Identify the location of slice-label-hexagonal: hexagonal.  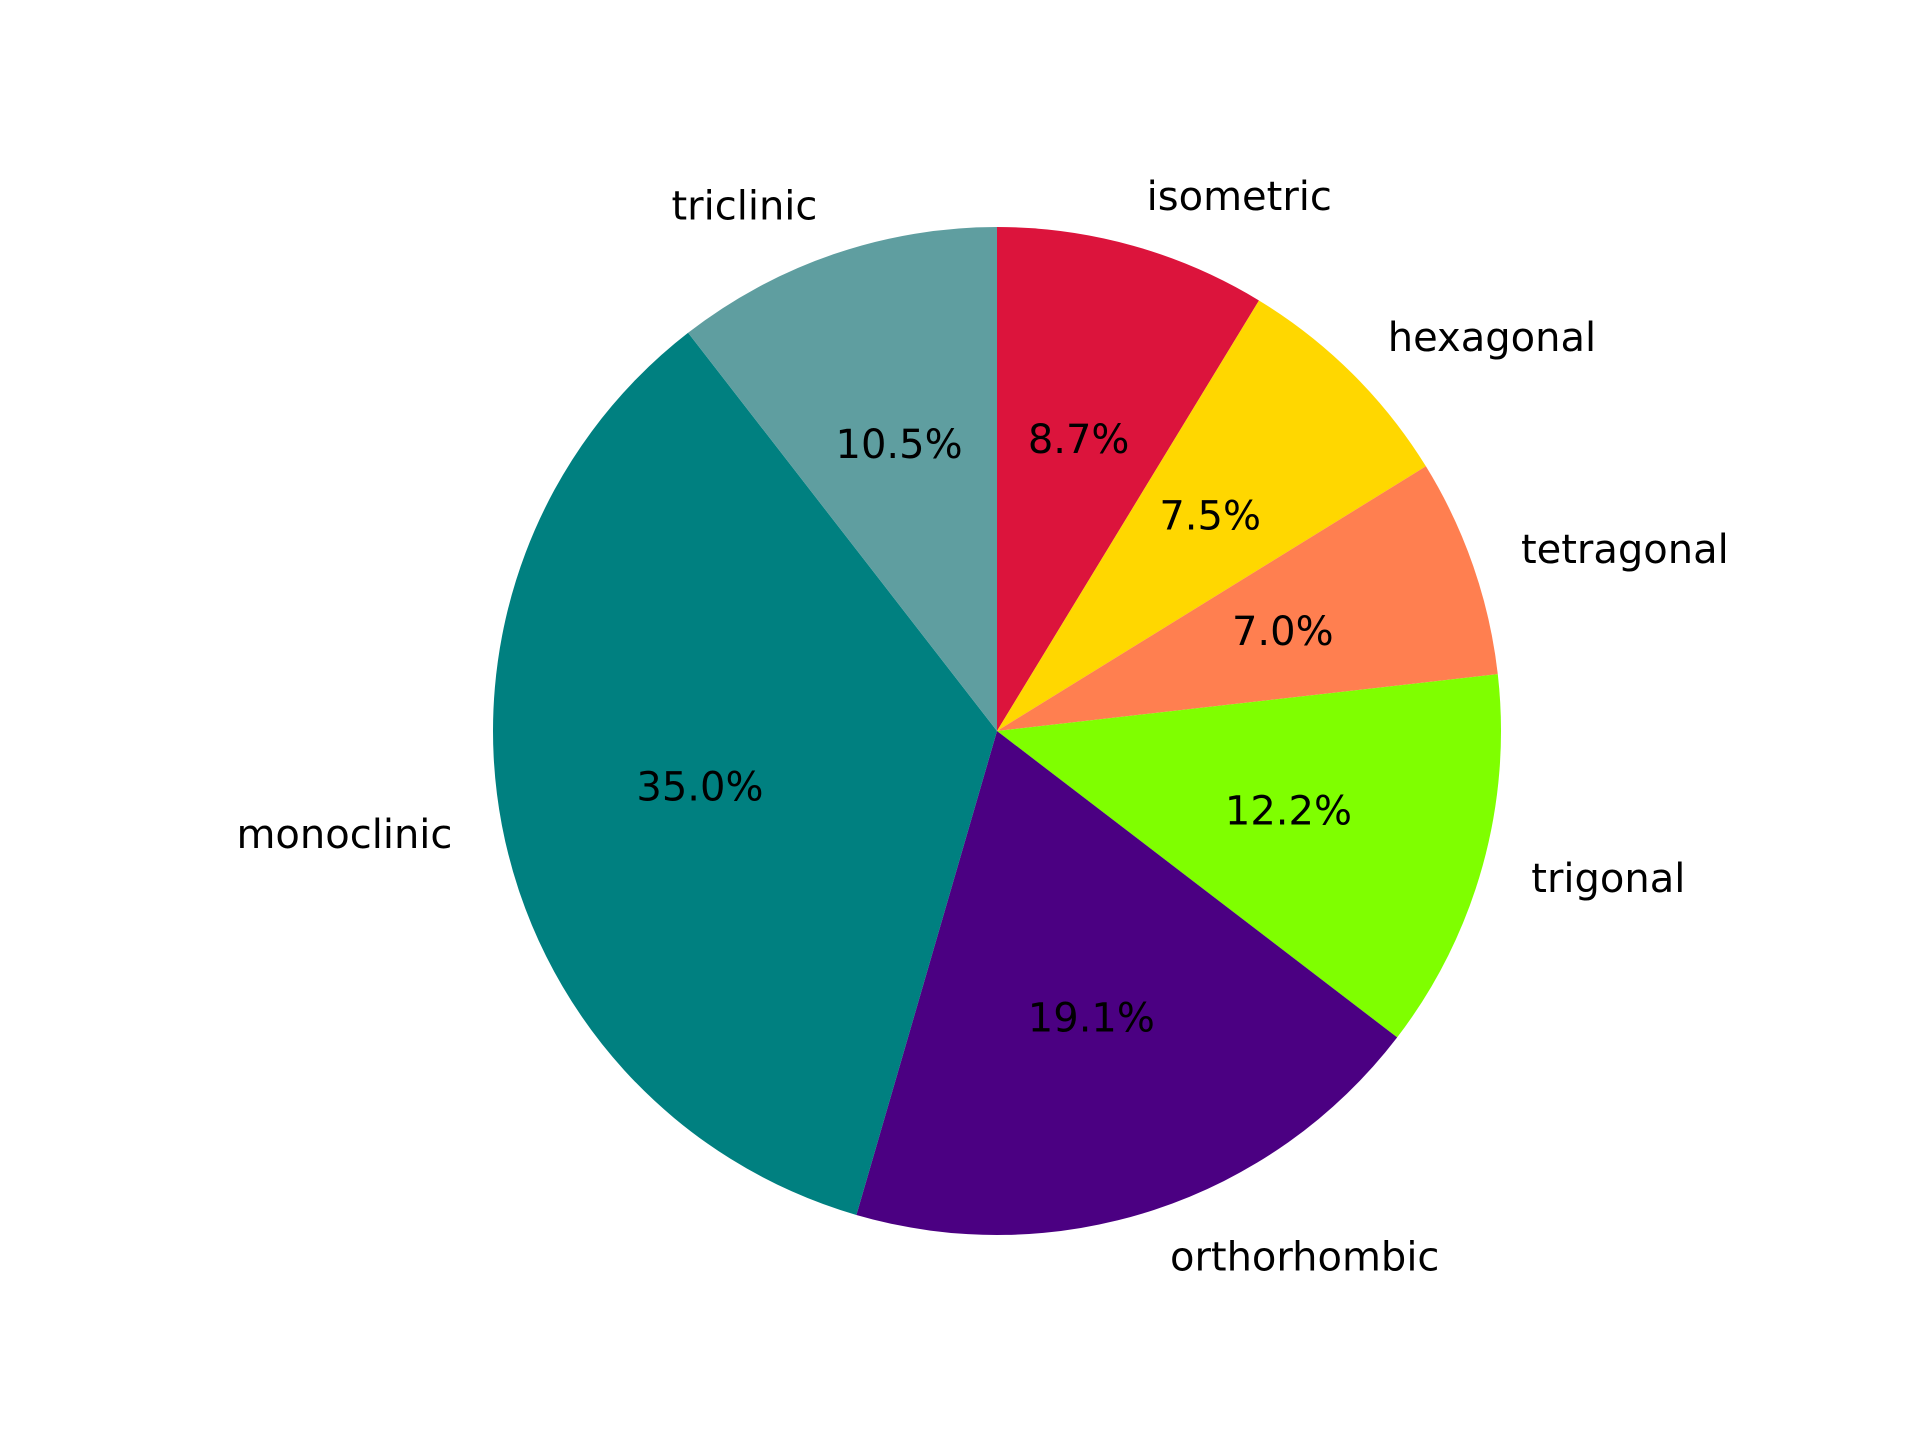
(1492, 338).